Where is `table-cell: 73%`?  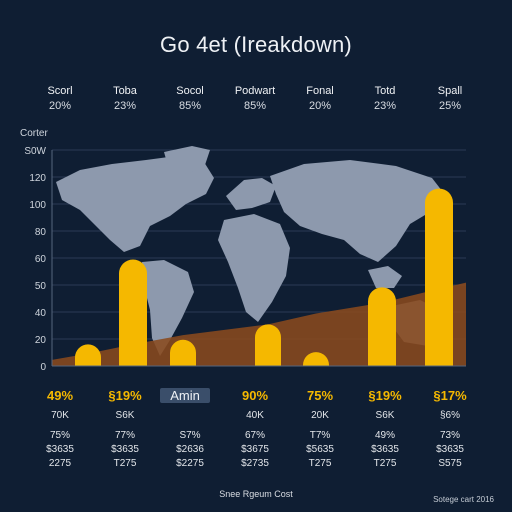 table-cell: 73% is located at coordinates (449, 435).